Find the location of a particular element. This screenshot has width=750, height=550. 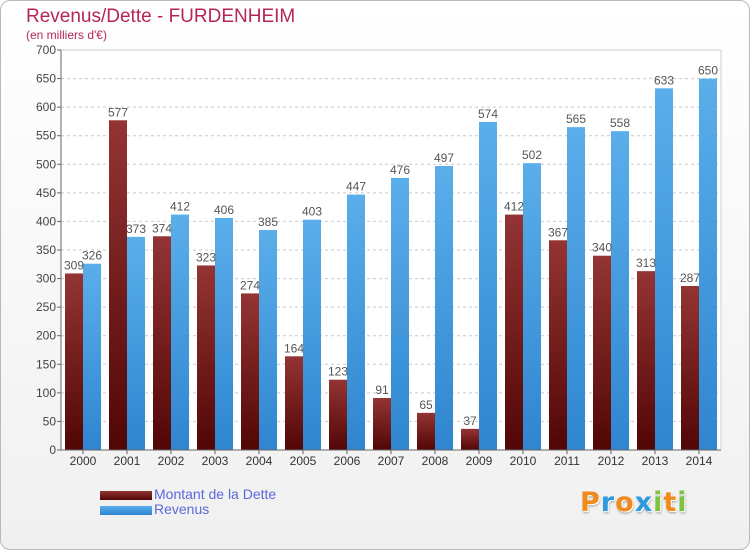

data-label-revenus: 558 is located at coordinates (620, 123).